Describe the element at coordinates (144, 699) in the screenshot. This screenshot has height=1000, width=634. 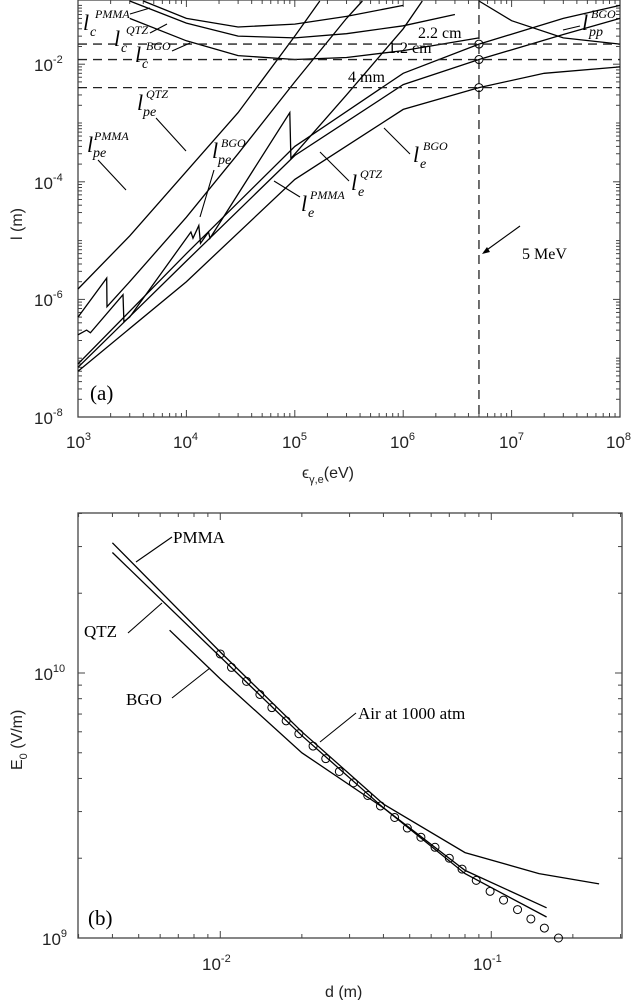
I see `label-b-bgo: BGO` at that location.